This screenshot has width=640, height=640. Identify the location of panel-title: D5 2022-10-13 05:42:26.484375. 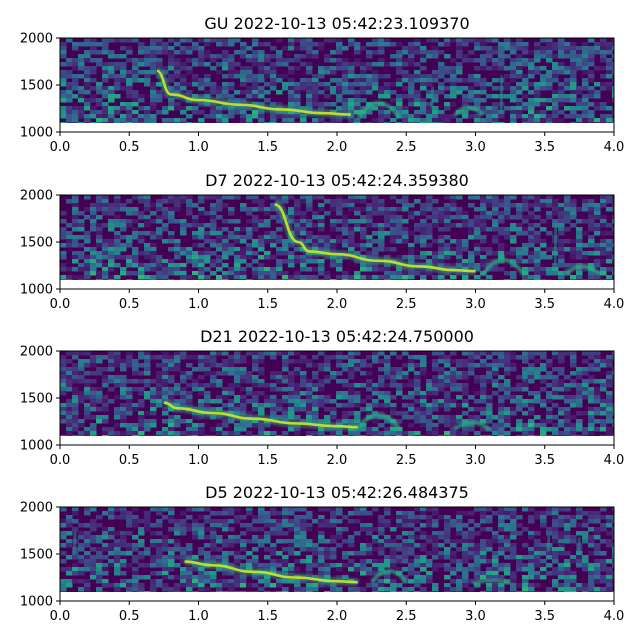
(337, 492).